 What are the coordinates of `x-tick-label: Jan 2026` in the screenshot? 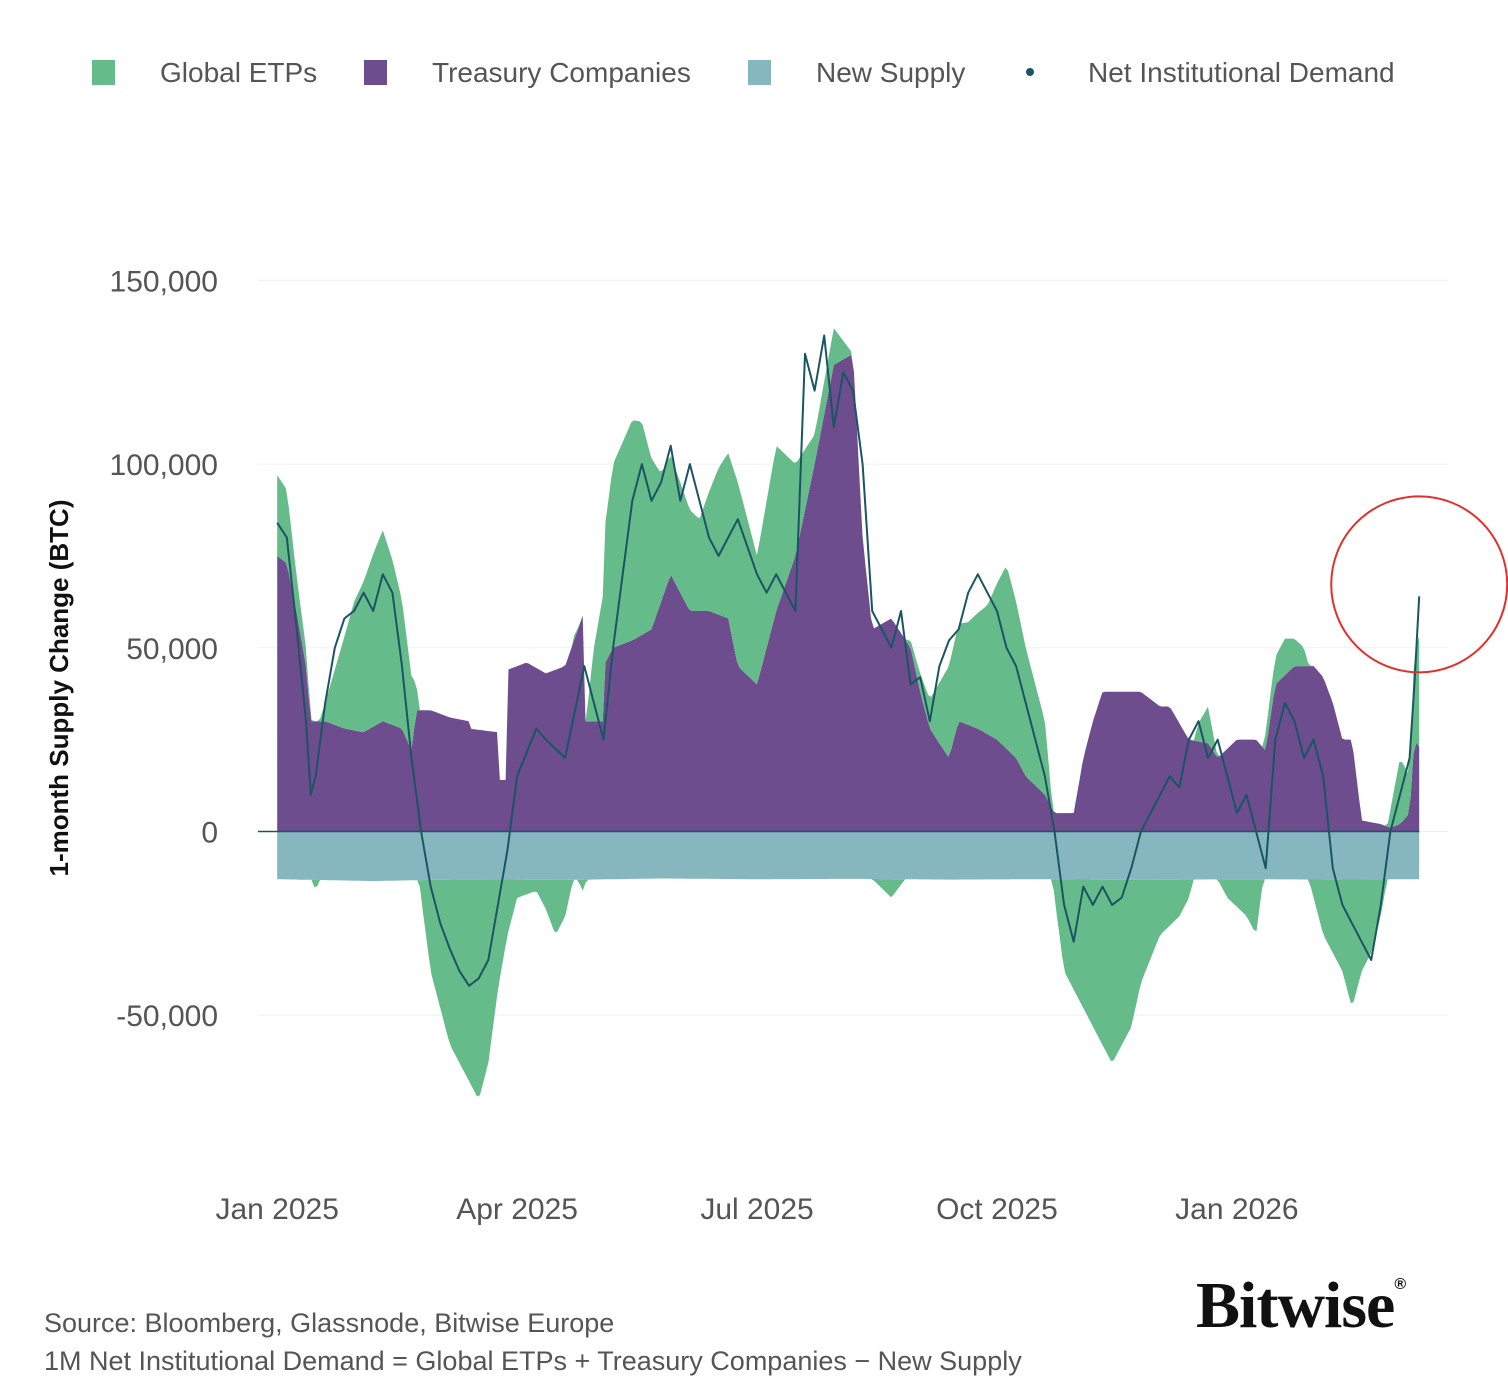 It's located at (1236, 1209).